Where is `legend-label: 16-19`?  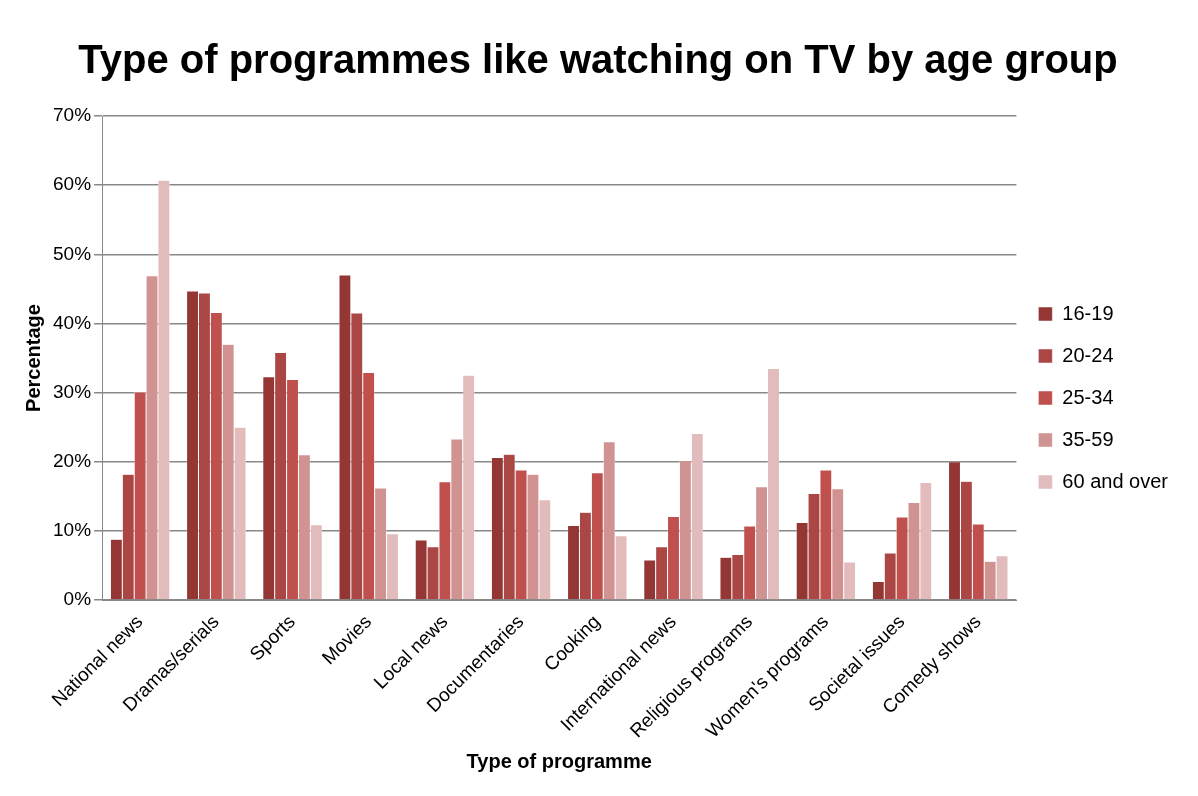
legend-label: 16-19 is located at coordinates (1088, 312).